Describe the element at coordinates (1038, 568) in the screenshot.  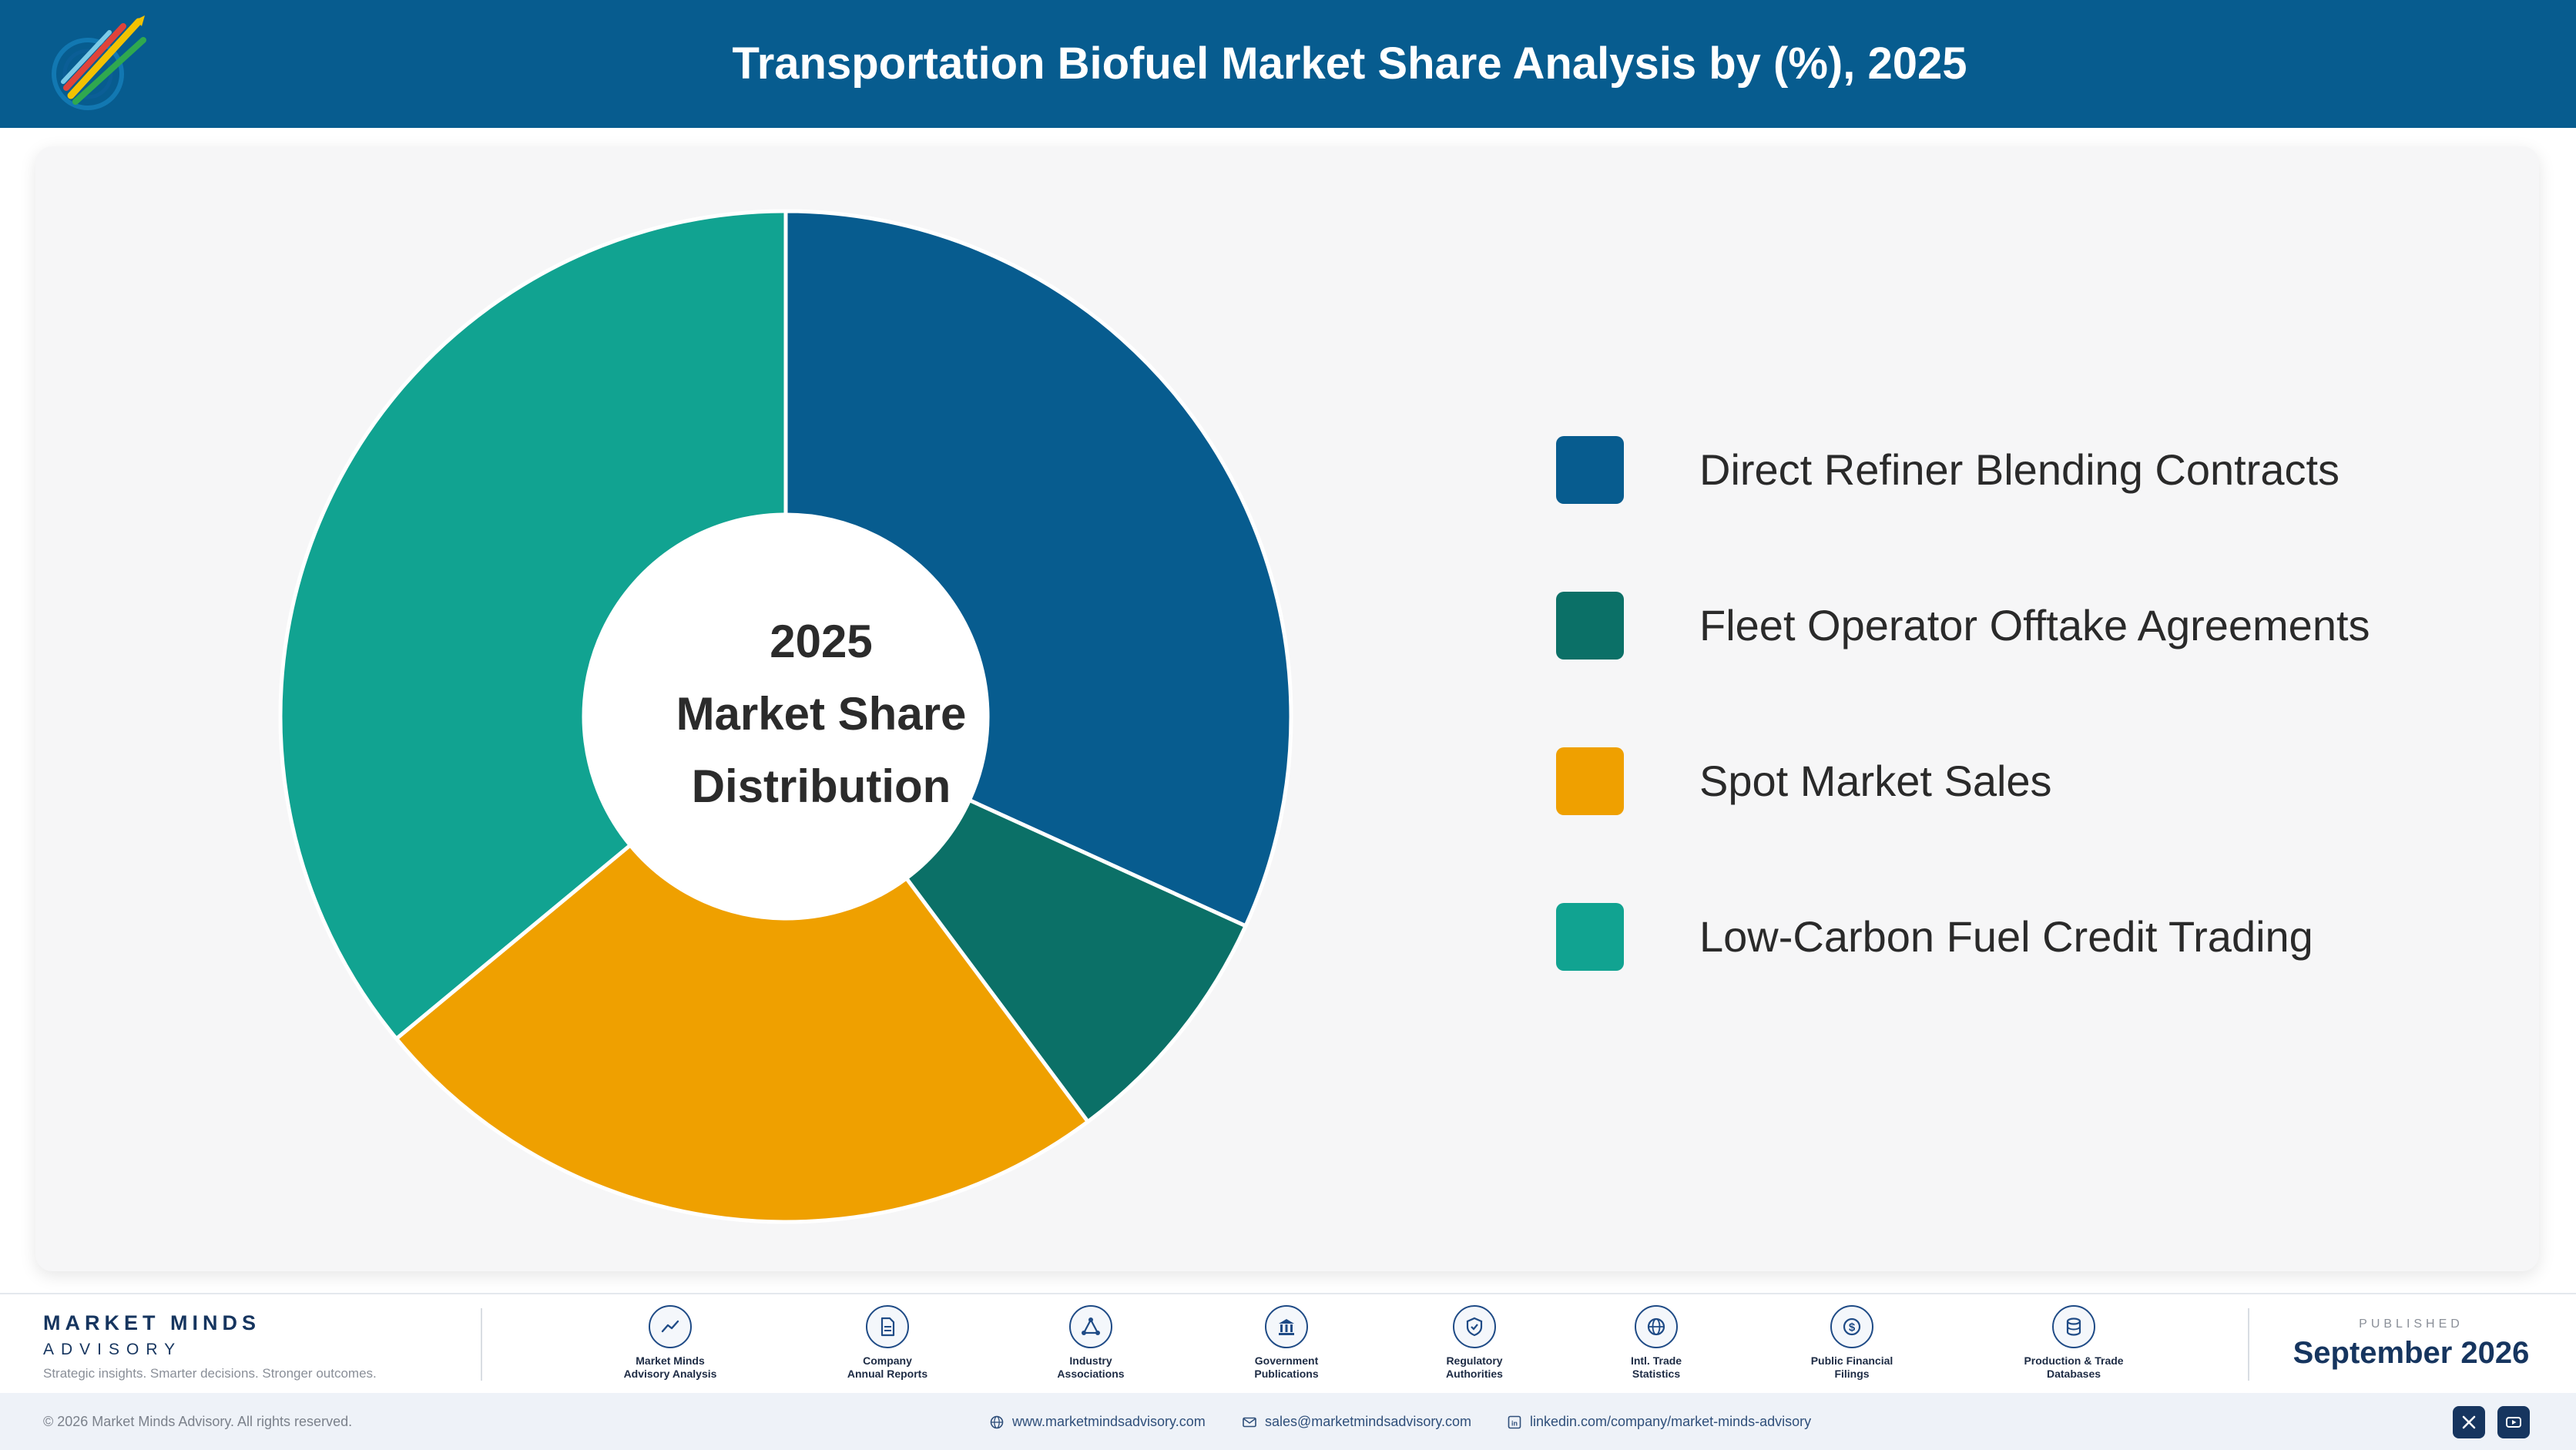
I see `slice-direct-refiner-blending-contracts` at that location.